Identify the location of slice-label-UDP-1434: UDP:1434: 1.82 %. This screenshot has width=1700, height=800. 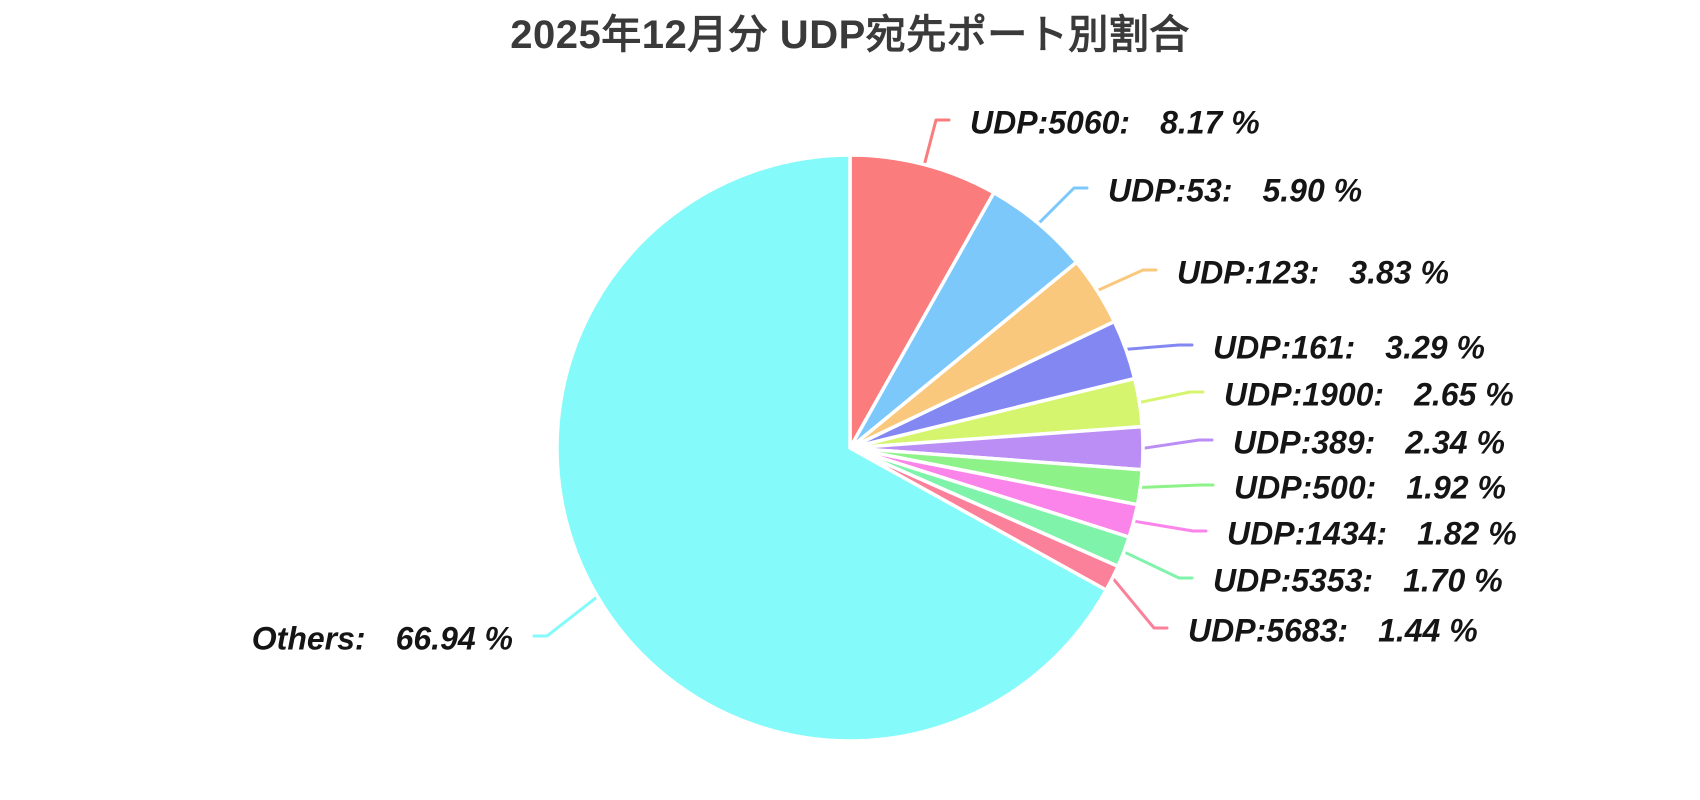
(1372, 534).